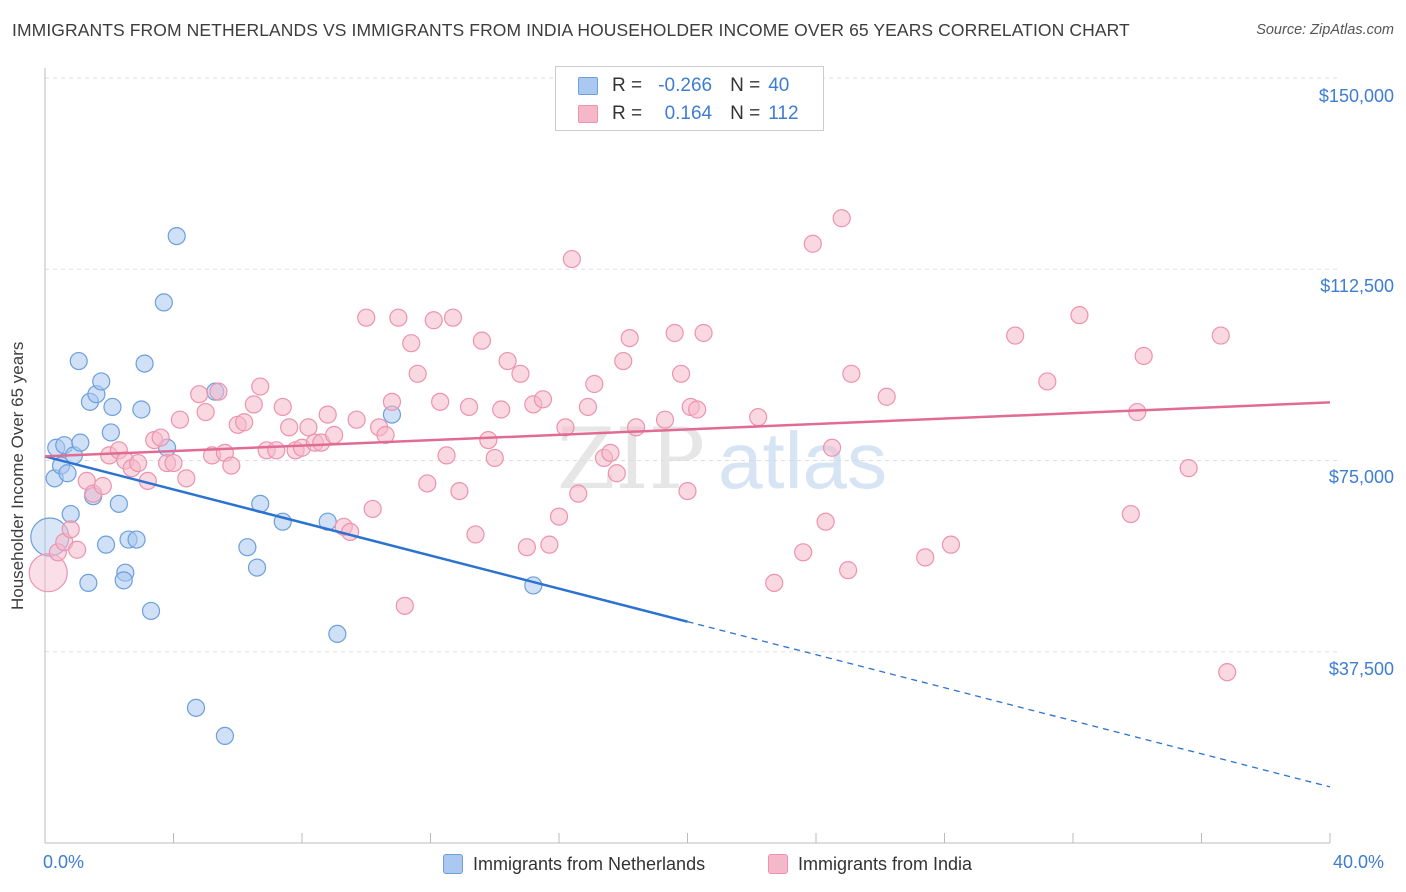 This screenshot has width=1406, height=892. I want to click on legend-n-value: 112, so click(783, 113).